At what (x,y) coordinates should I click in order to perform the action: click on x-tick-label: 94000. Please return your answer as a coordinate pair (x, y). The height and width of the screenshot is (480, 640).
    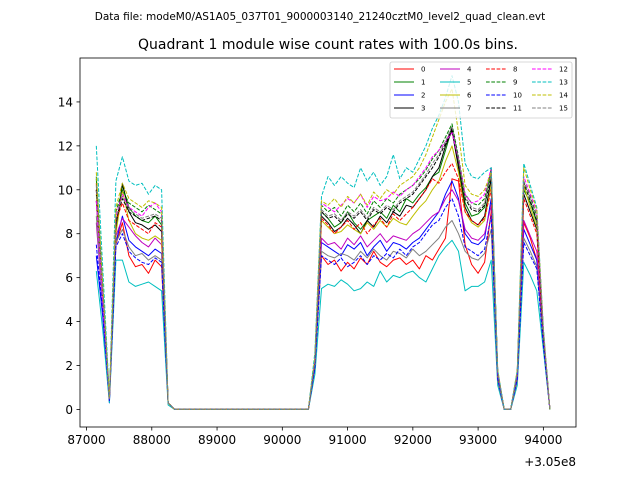
    Looking at the image, I should click on (543, 440).